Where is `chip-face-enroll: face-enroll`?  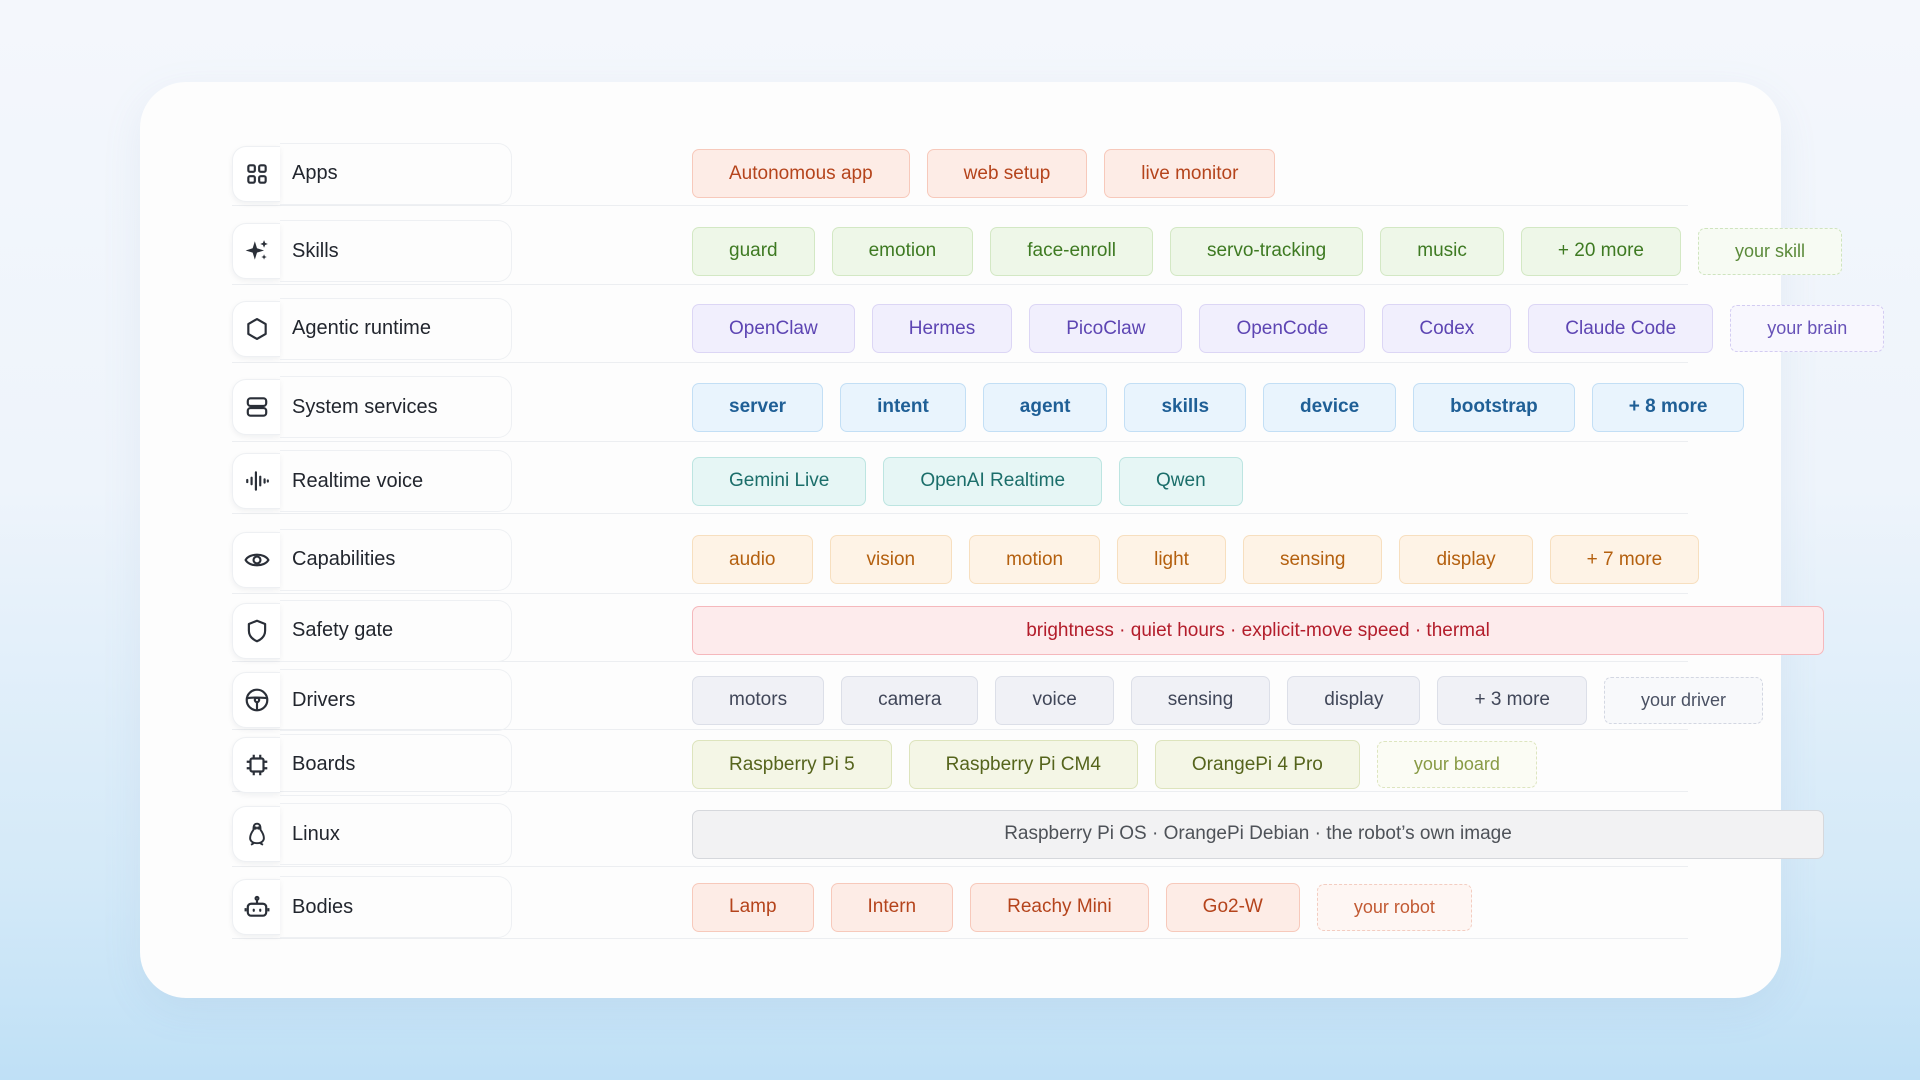
chip-face-enroll: face-enroll is located at coordinates (1071, 251).